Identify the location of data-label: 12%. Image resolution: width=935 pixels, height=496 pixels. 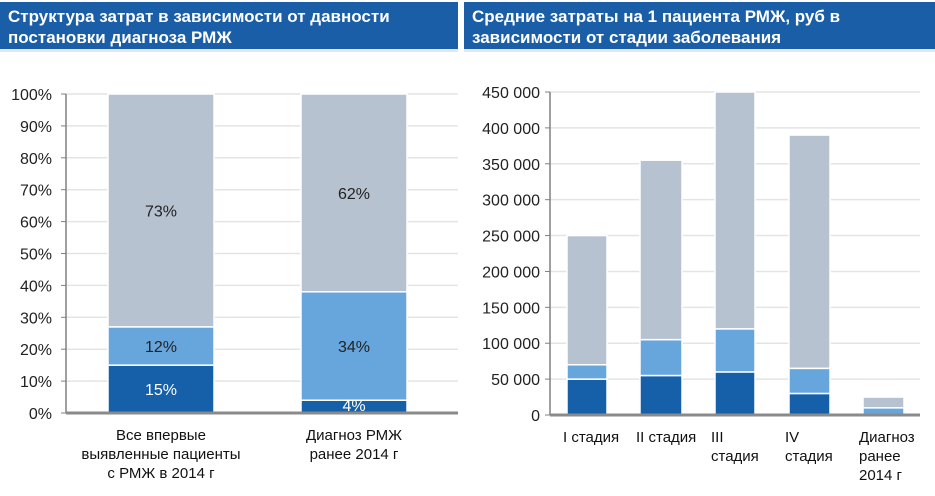
(161, 347).